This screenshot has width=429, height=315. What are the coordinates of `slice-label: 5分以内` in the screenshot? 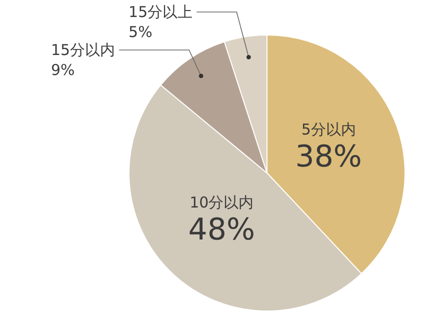 It's located at (328, 129).